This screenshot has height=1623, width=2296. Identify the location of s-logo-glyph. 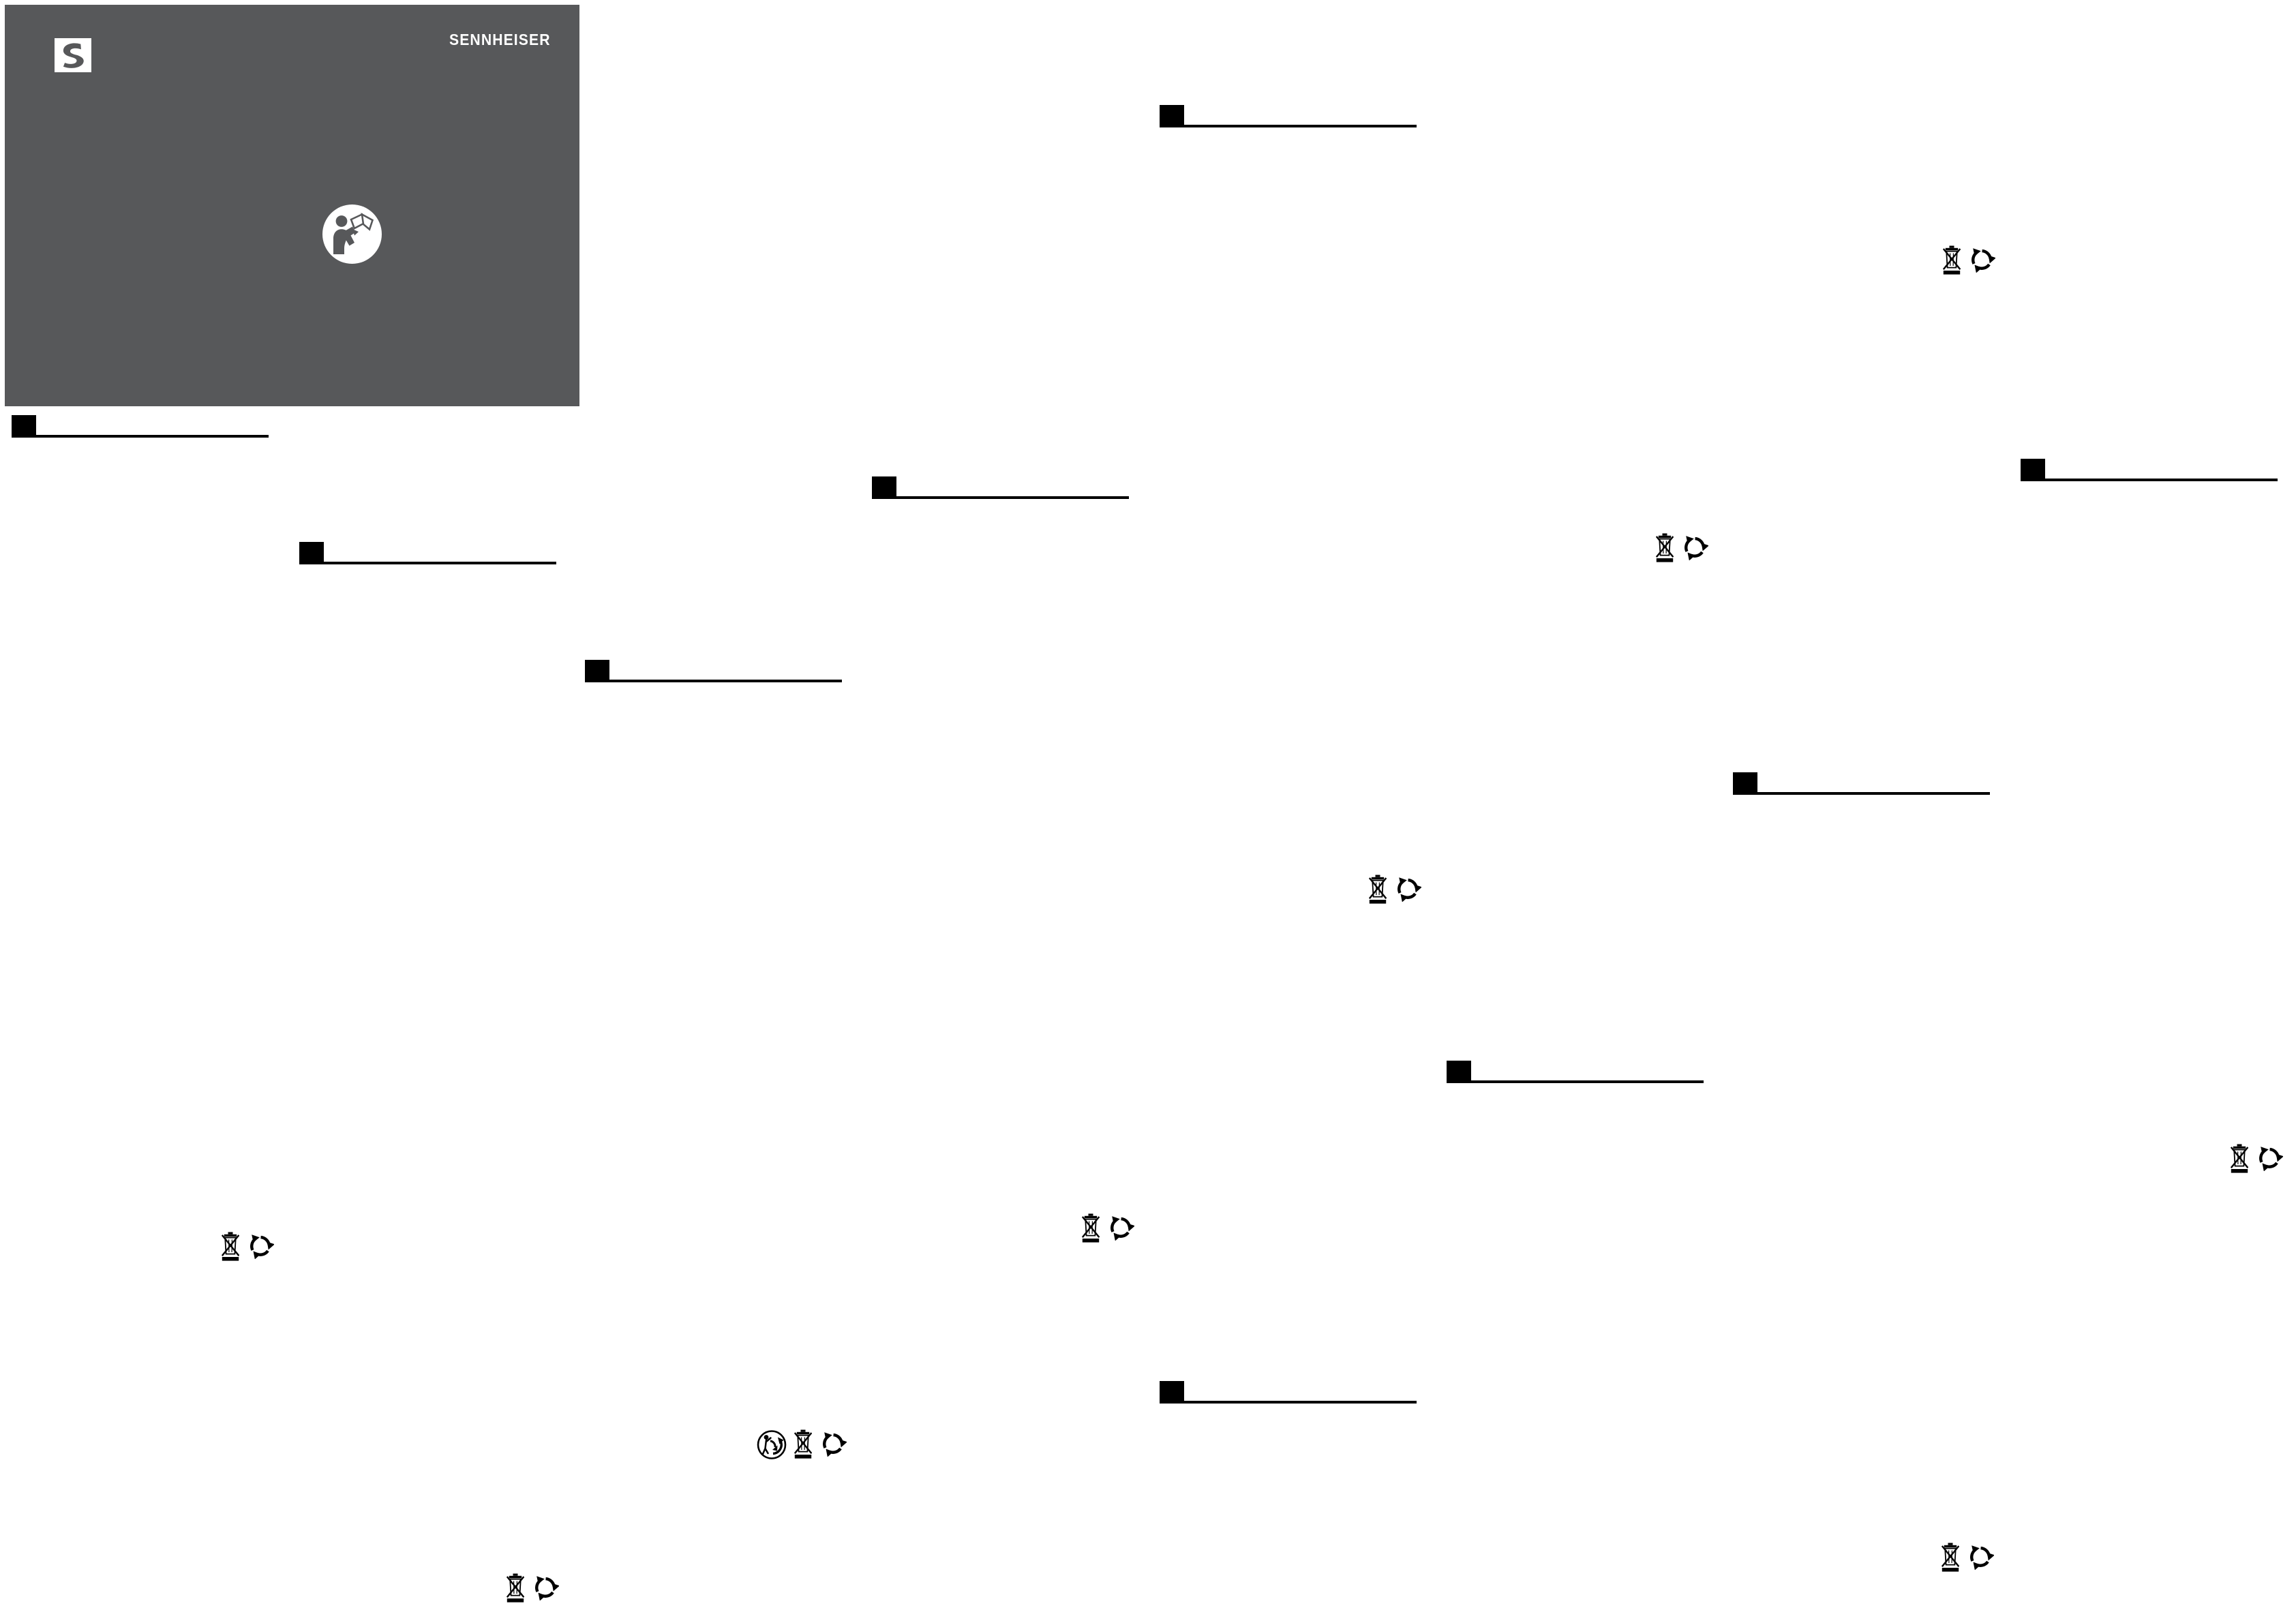
(73, 55).